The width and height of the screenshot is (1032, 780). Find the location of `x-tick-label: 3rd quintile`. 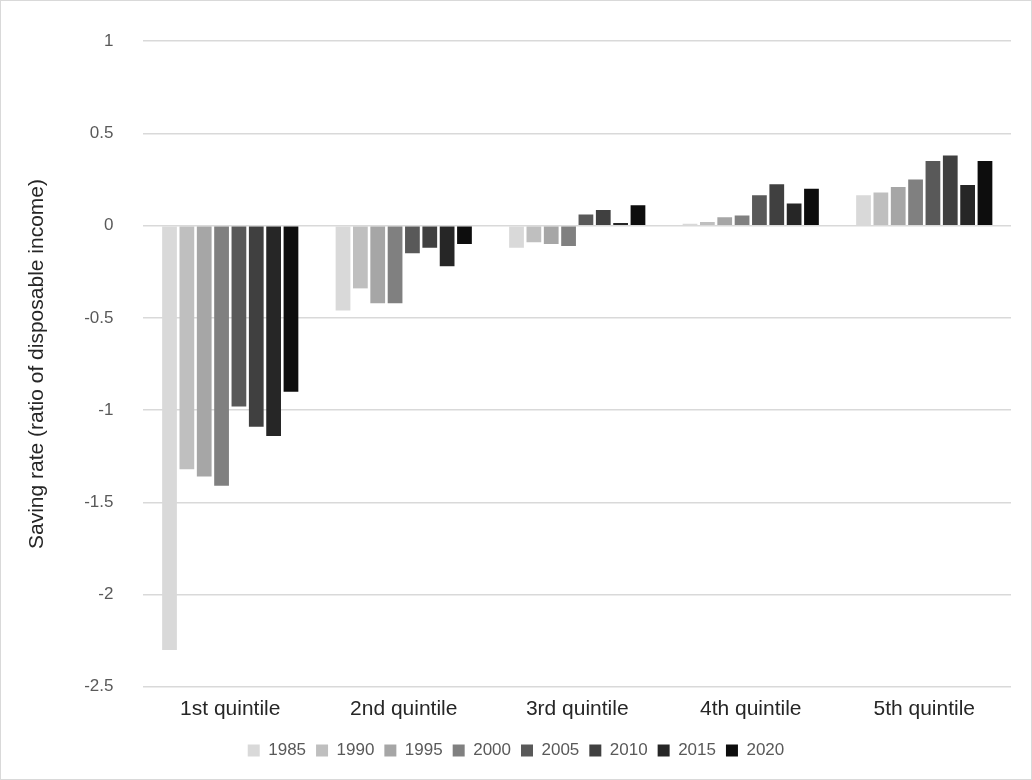

x-tick-label: 3rd quintile is located at coordinates (577, 708).